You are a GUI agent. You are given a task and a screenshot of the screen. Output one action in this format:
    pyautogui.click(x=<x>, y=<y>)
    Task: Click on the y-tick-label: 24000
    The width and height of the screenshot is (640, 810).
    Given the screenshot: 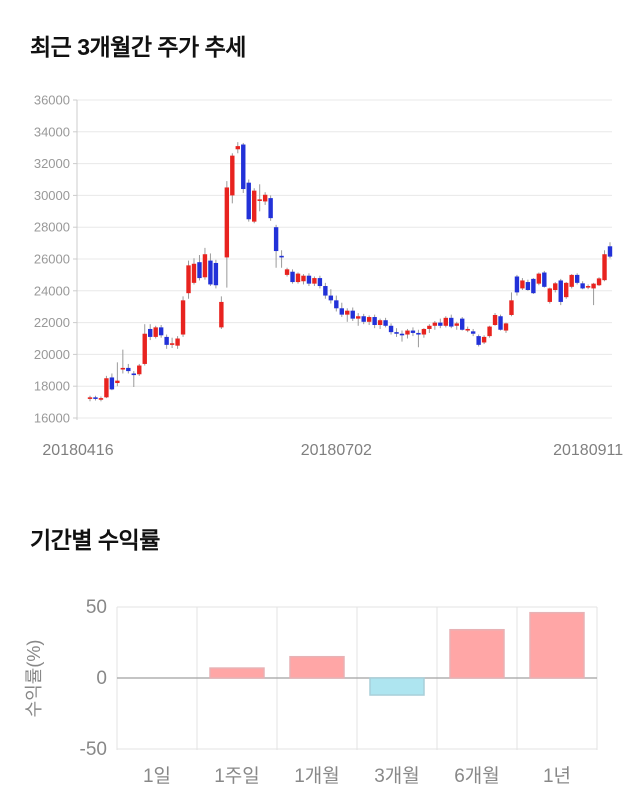 What is the action you would take?
    pyautogui.click(x=52, y=290)
    